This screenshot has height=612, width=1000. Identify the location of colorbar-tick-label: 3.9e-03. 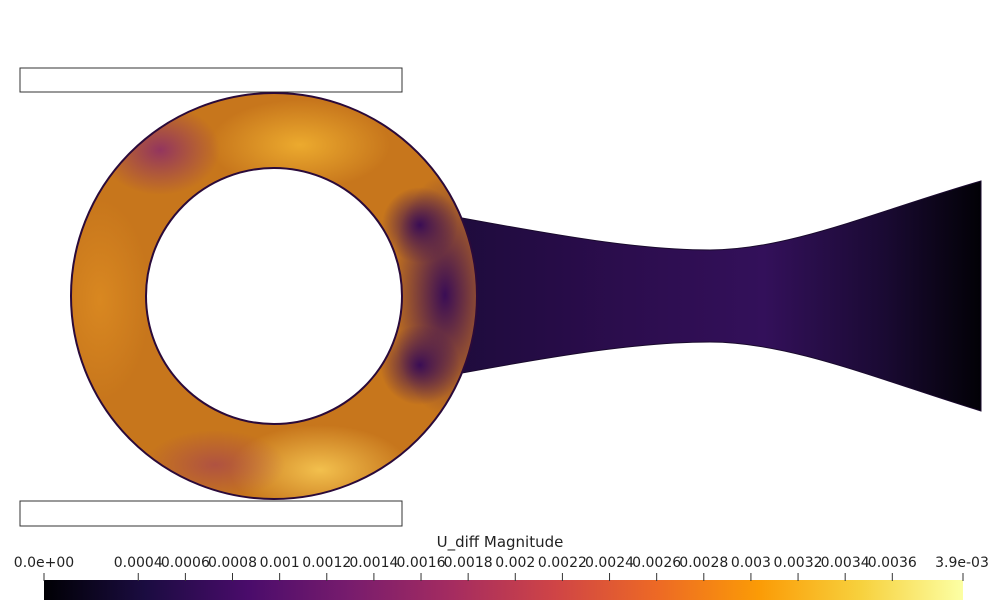
(962, 563).